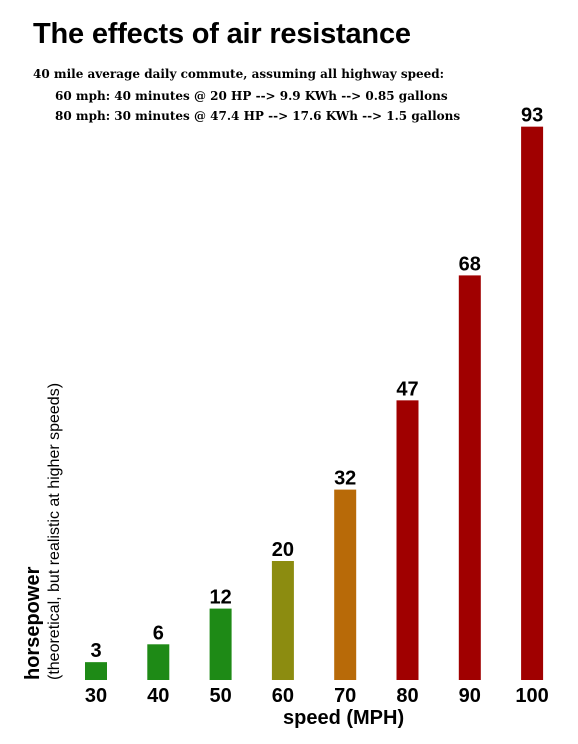  Describe the element at coordinates (532, 116) in the screenshot. I see `bar-value-label-100: 93` at that location.